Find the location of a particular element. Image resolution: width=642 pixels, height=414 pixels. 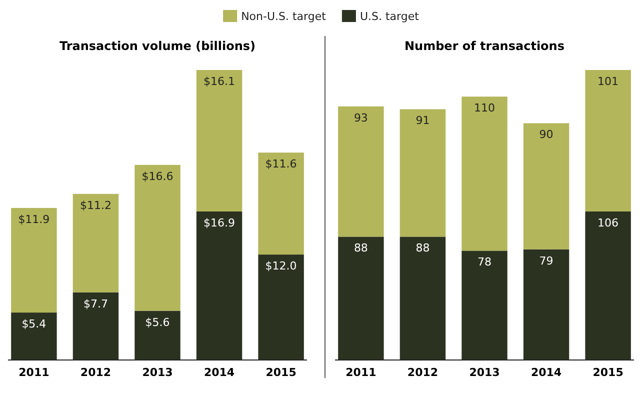

data-label: 101 is located at coordinates (608, 81).